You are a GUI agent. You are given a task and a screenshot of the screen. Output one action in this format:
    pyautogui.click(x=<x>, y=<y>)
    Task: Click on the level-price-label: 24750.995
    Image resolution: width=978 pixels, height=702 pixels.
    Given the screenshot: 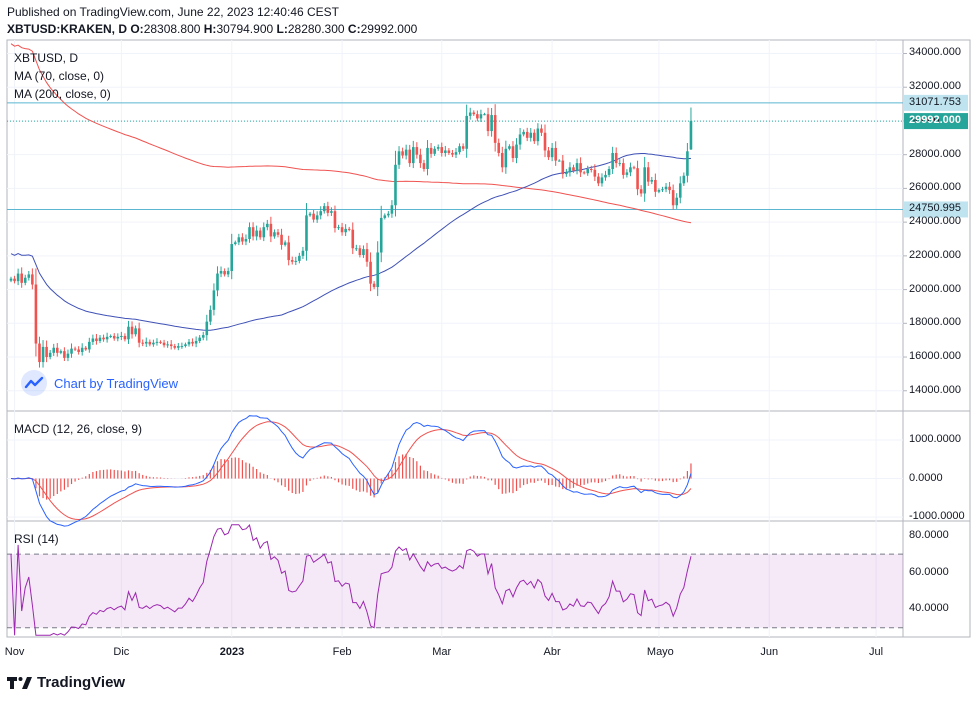 What is the action you would take?
    pyautogui.click(x=935, y=208)
    